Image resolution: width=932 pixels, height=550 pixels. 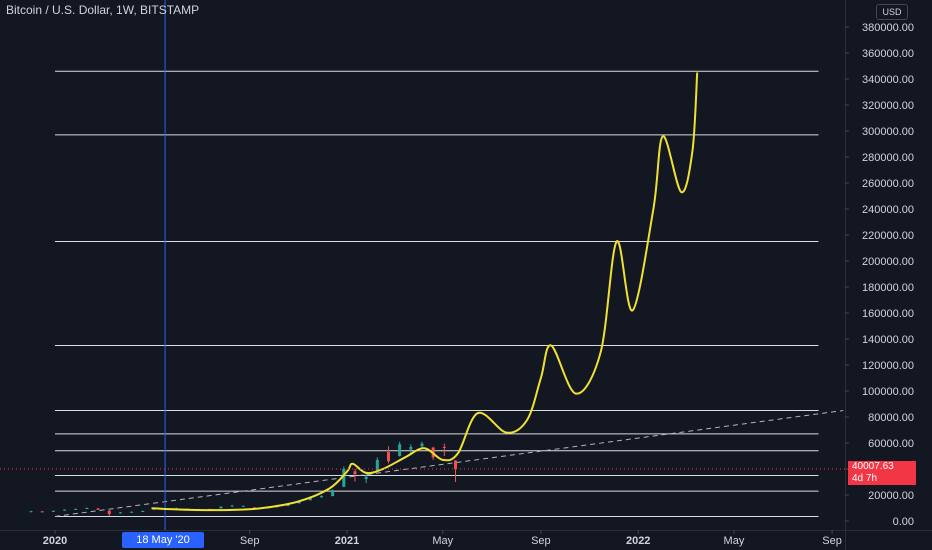 What do you see at coordinates (888, 54) in the screenshot?
I see `y-tick-label: 360000.00` at bounding box center [888, 54].